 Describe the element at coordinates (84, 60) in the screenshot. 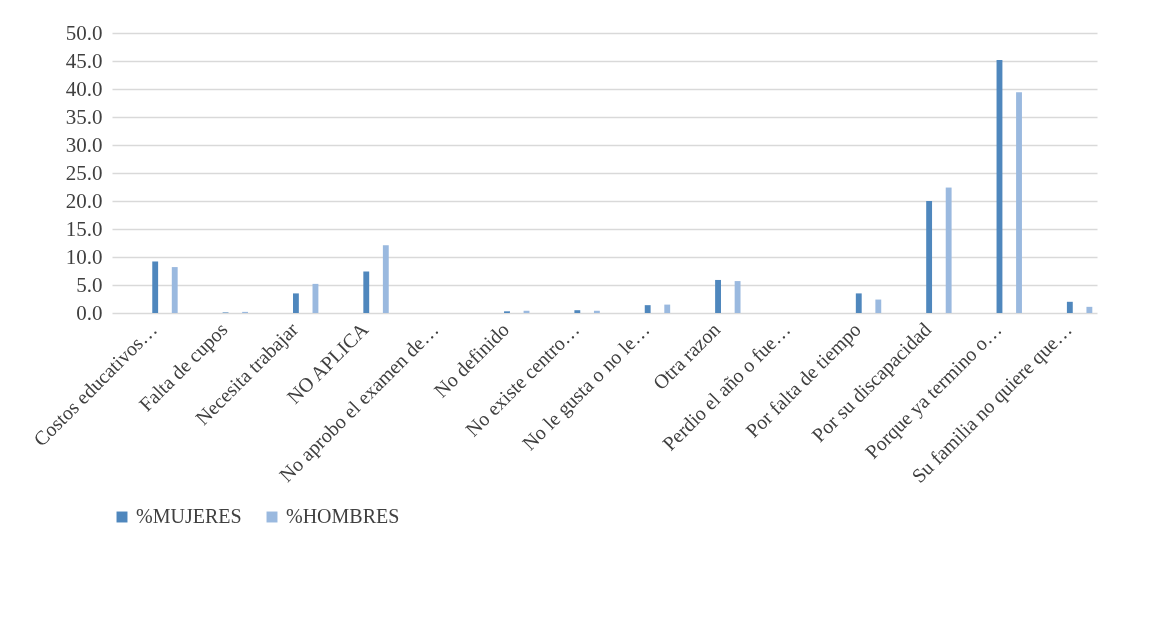

I see `y-tick-label: 45.0` at that location.